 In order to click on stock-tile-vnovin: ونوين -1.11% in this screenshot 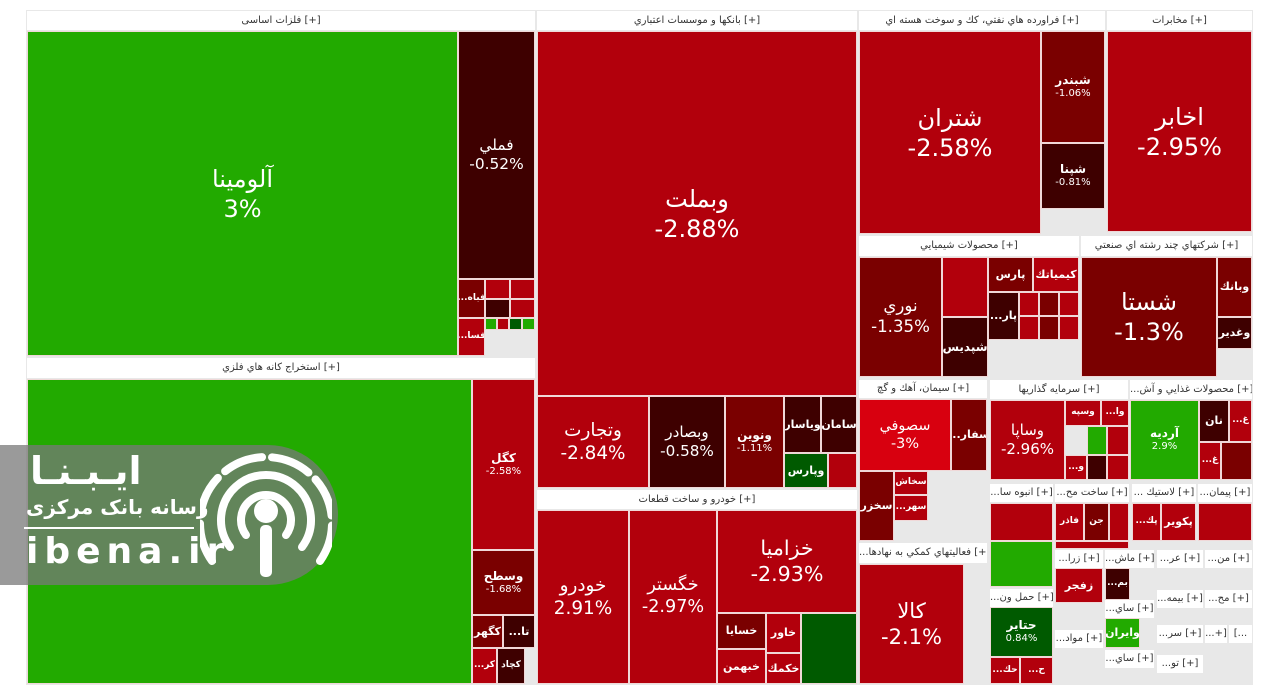, I will do `click(754, 442)`.